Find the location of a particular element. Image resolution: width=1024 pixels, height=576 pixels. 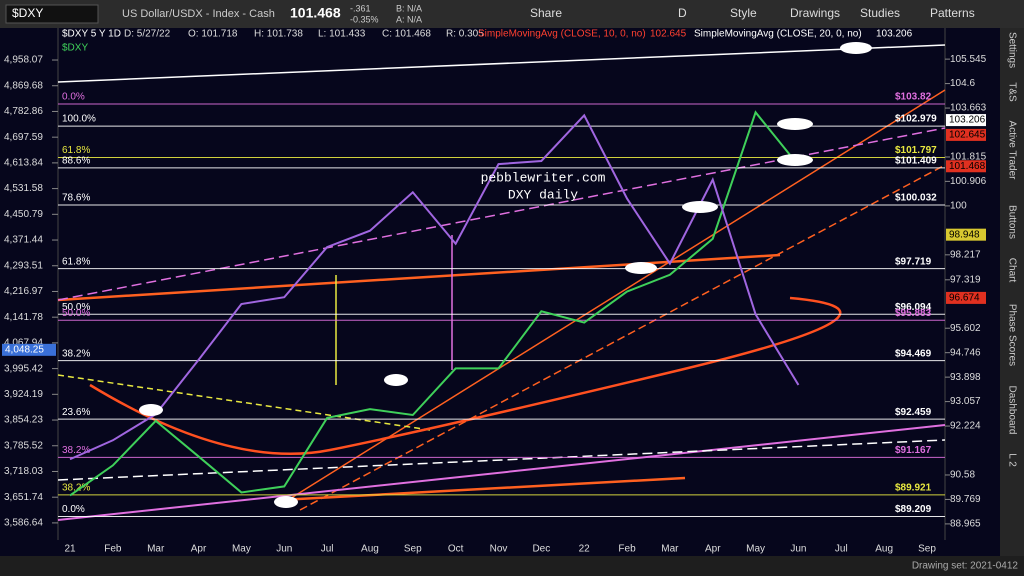

side-tab: T&S is located at coordinates (1011, 92).